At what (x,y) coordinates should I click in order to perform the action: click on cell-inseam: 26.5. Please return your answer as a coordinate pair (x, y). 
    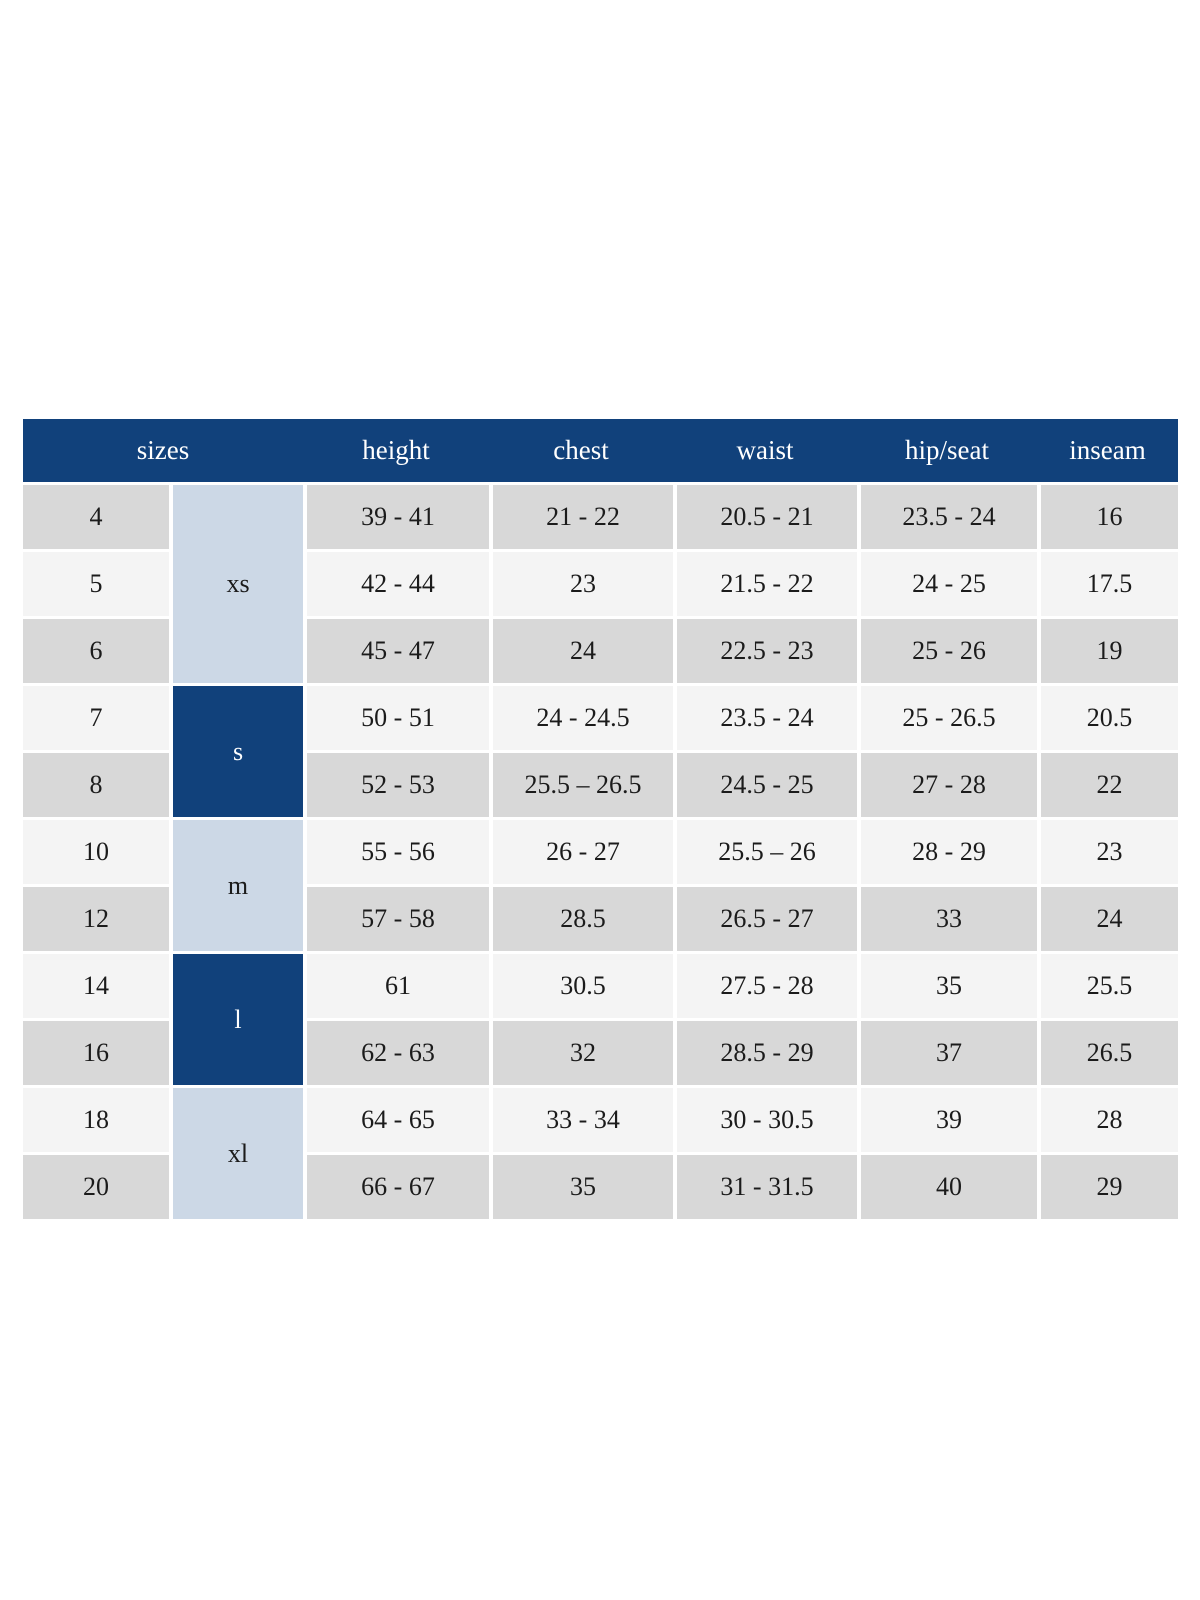
    Looking at the image, I should click on (1108, 1053).